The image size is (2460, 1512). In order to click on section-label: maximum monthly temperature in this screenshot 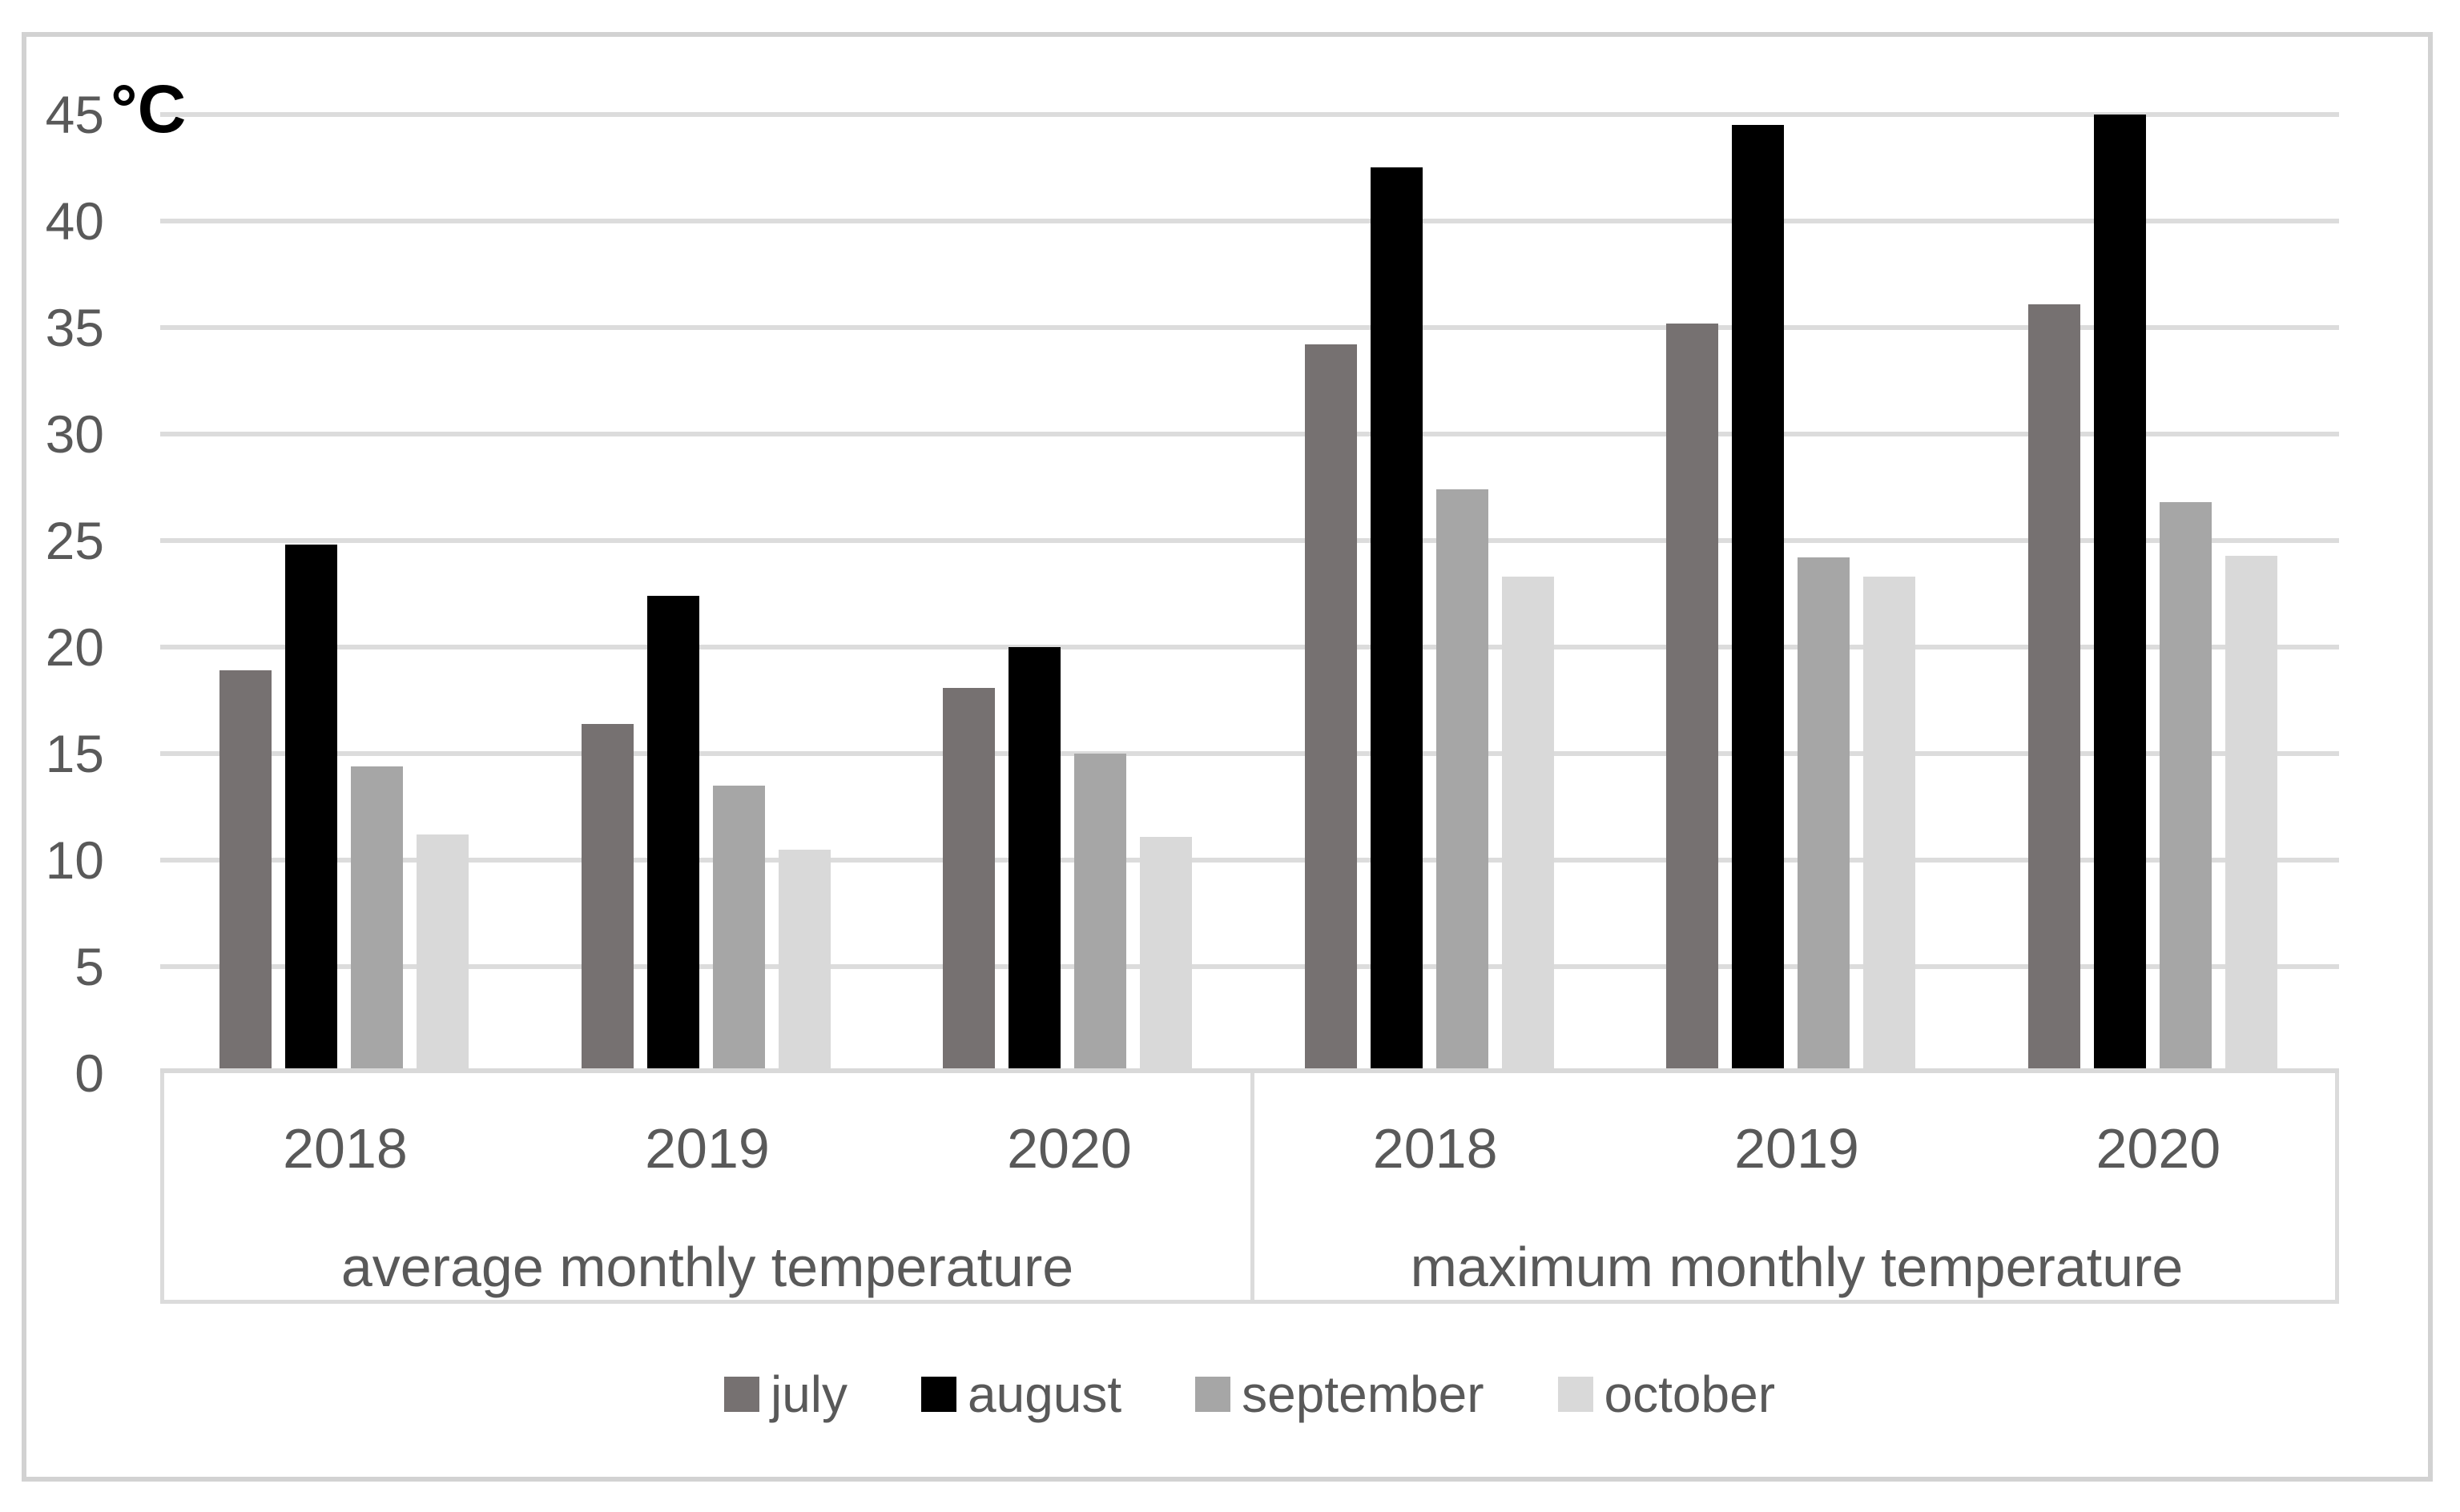, I will do `click(1797, 1267)`.